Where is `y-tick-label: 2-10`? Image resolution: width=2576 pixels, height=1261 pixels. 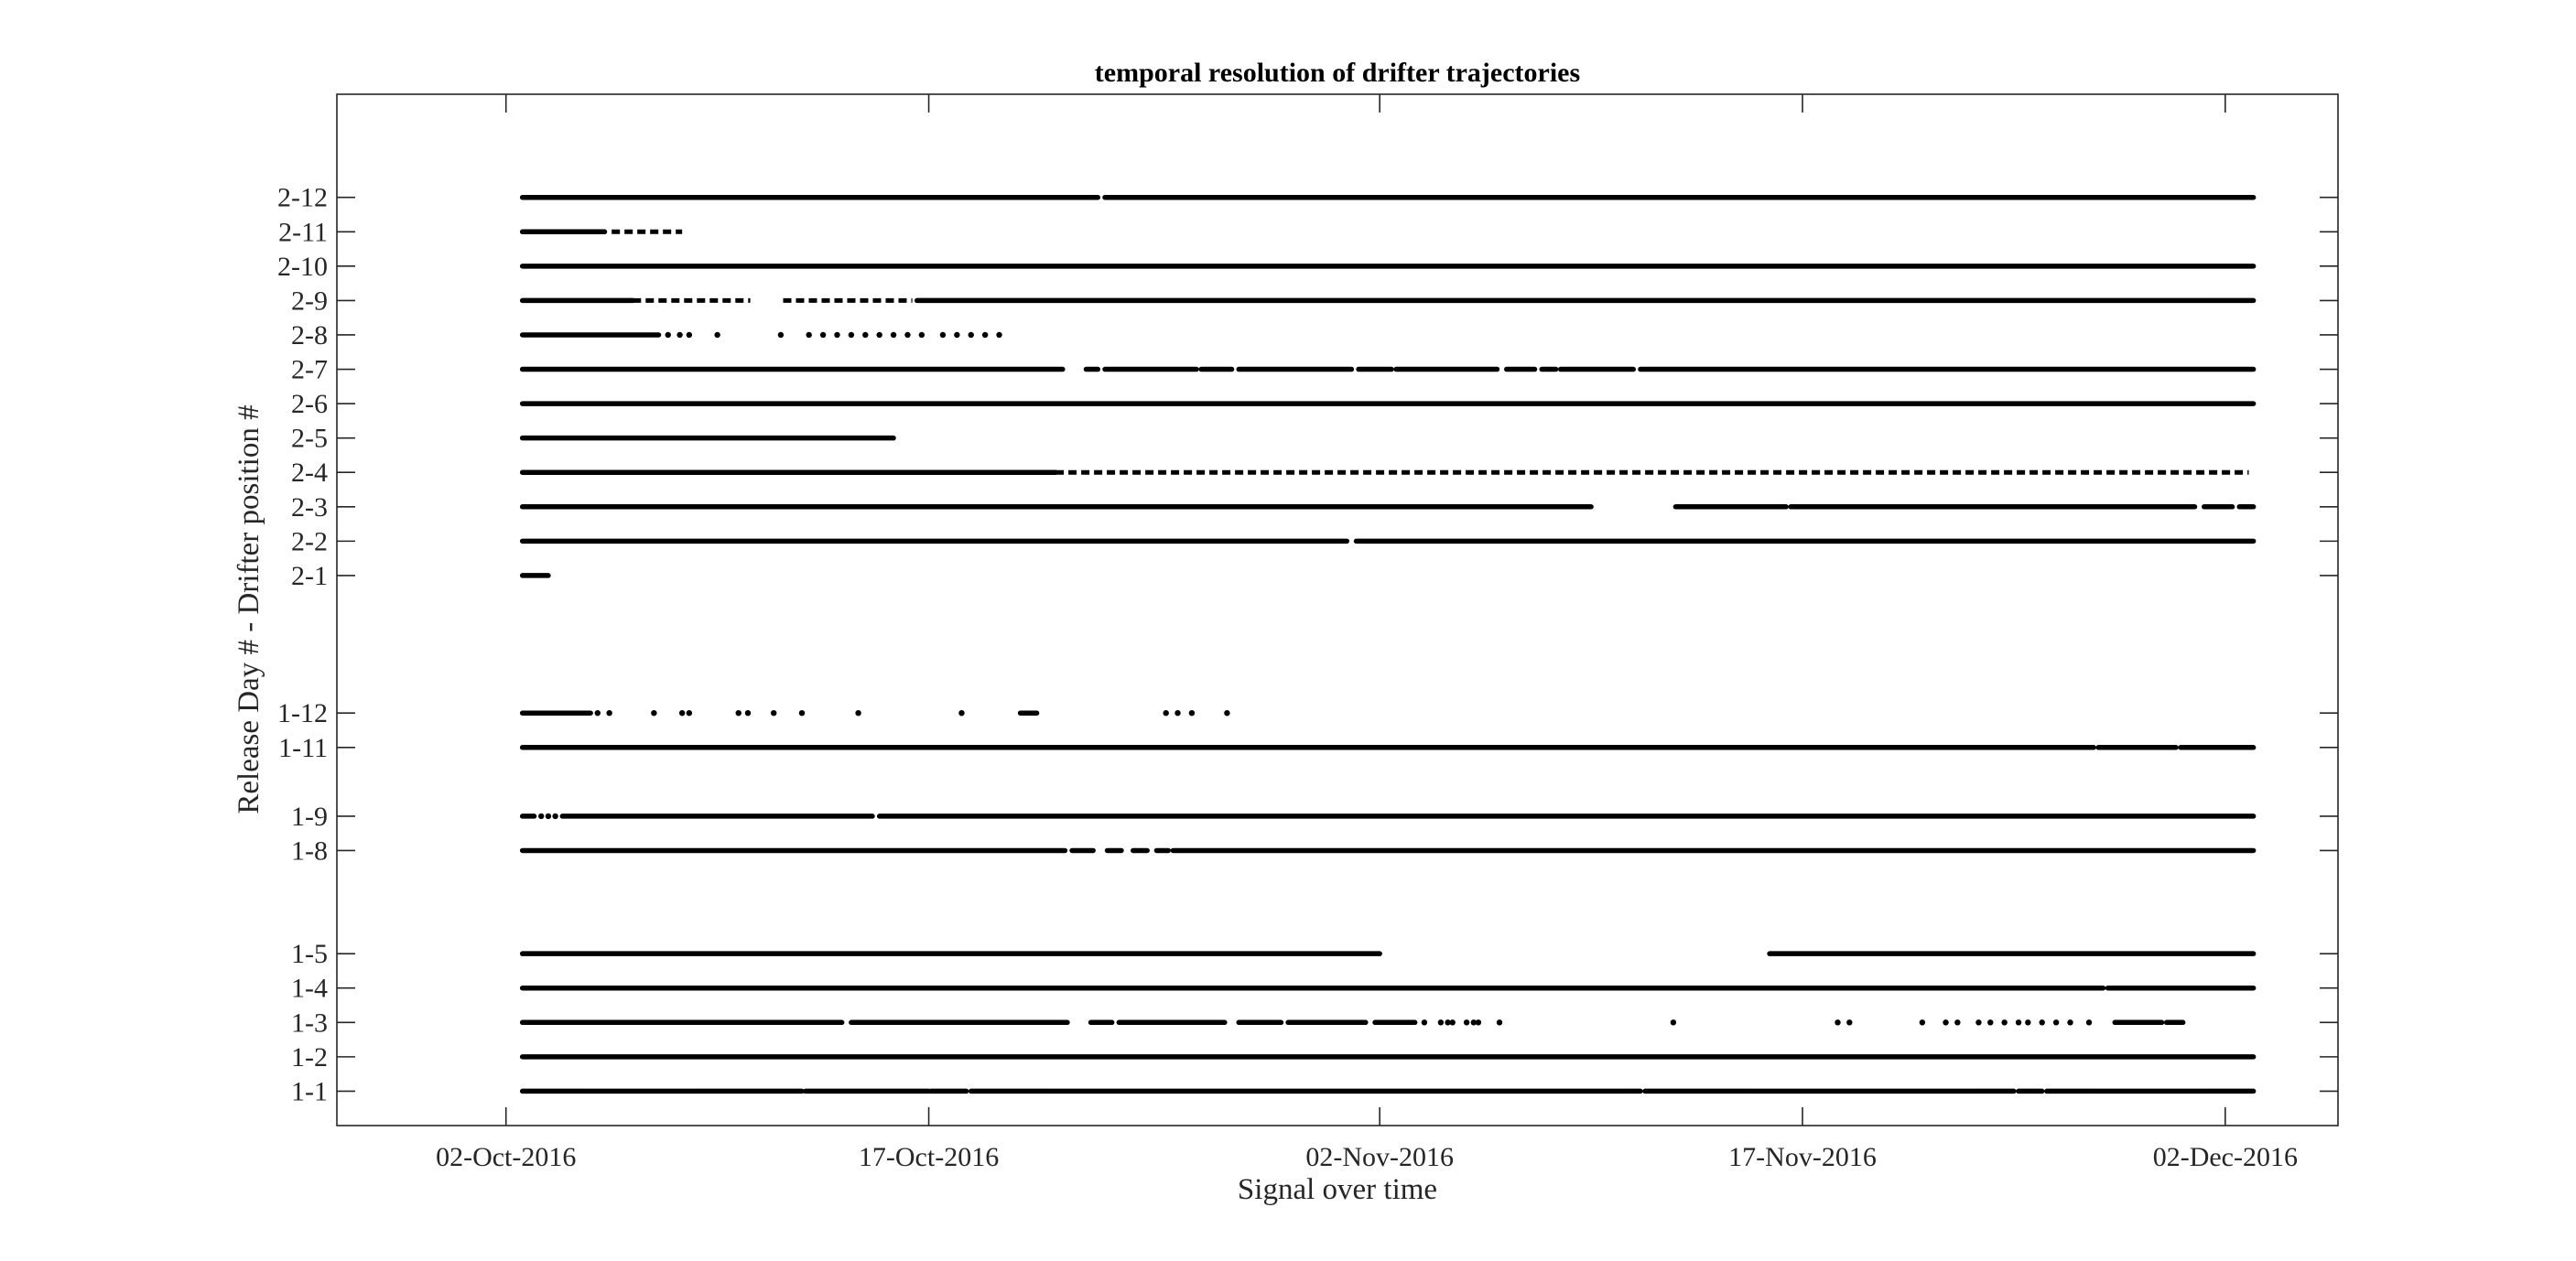
y-tick-label: 2-10 is located at coordinates (303, 267).